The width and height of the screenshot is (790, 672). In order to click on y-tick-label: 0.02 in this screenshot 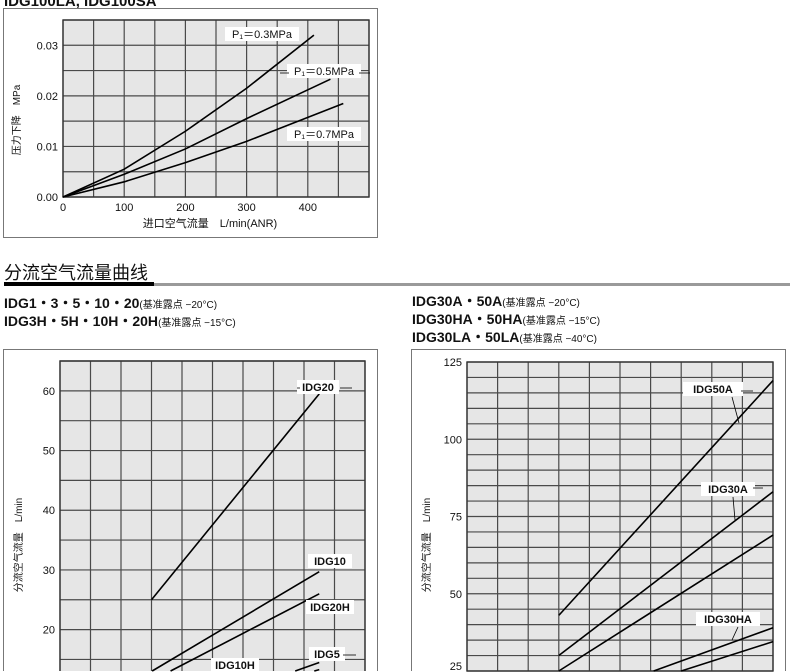, I will do `click(47, 97)`.